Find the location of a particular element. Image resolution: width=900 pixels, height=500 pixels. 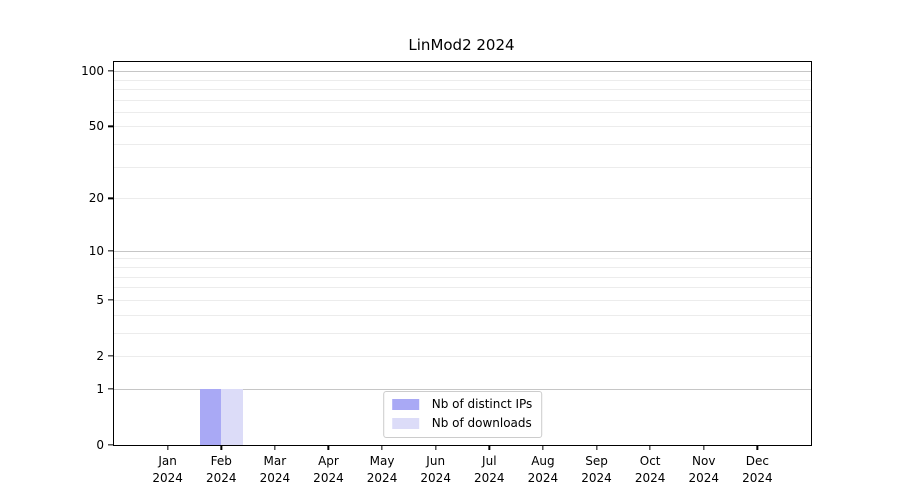

legend: Nb of distinct IPs Nb of downloads is located at coordinates (462, 414).